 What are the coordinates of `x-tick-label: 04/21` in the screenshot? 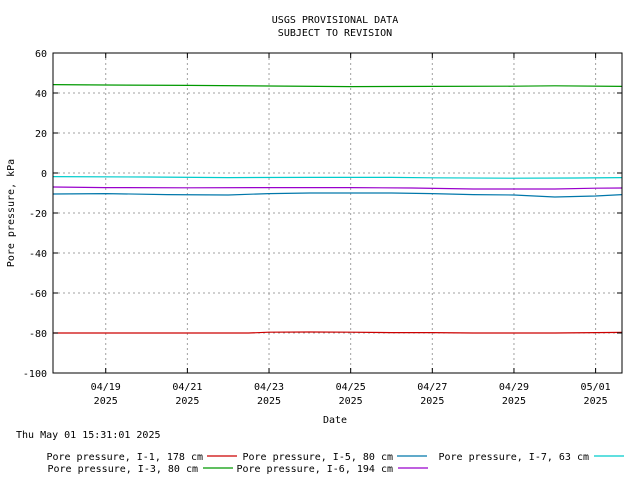 It's located at (187, 387).